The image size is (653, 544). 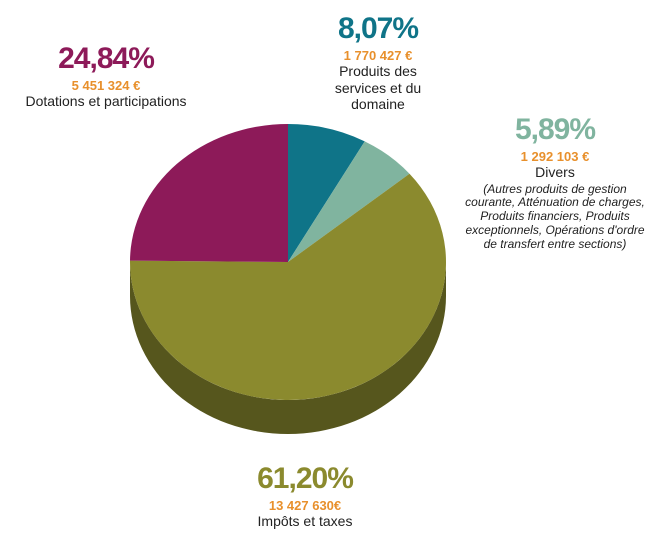 I want to click on category-label: Dotations et participations, so click(x=106, y=101).